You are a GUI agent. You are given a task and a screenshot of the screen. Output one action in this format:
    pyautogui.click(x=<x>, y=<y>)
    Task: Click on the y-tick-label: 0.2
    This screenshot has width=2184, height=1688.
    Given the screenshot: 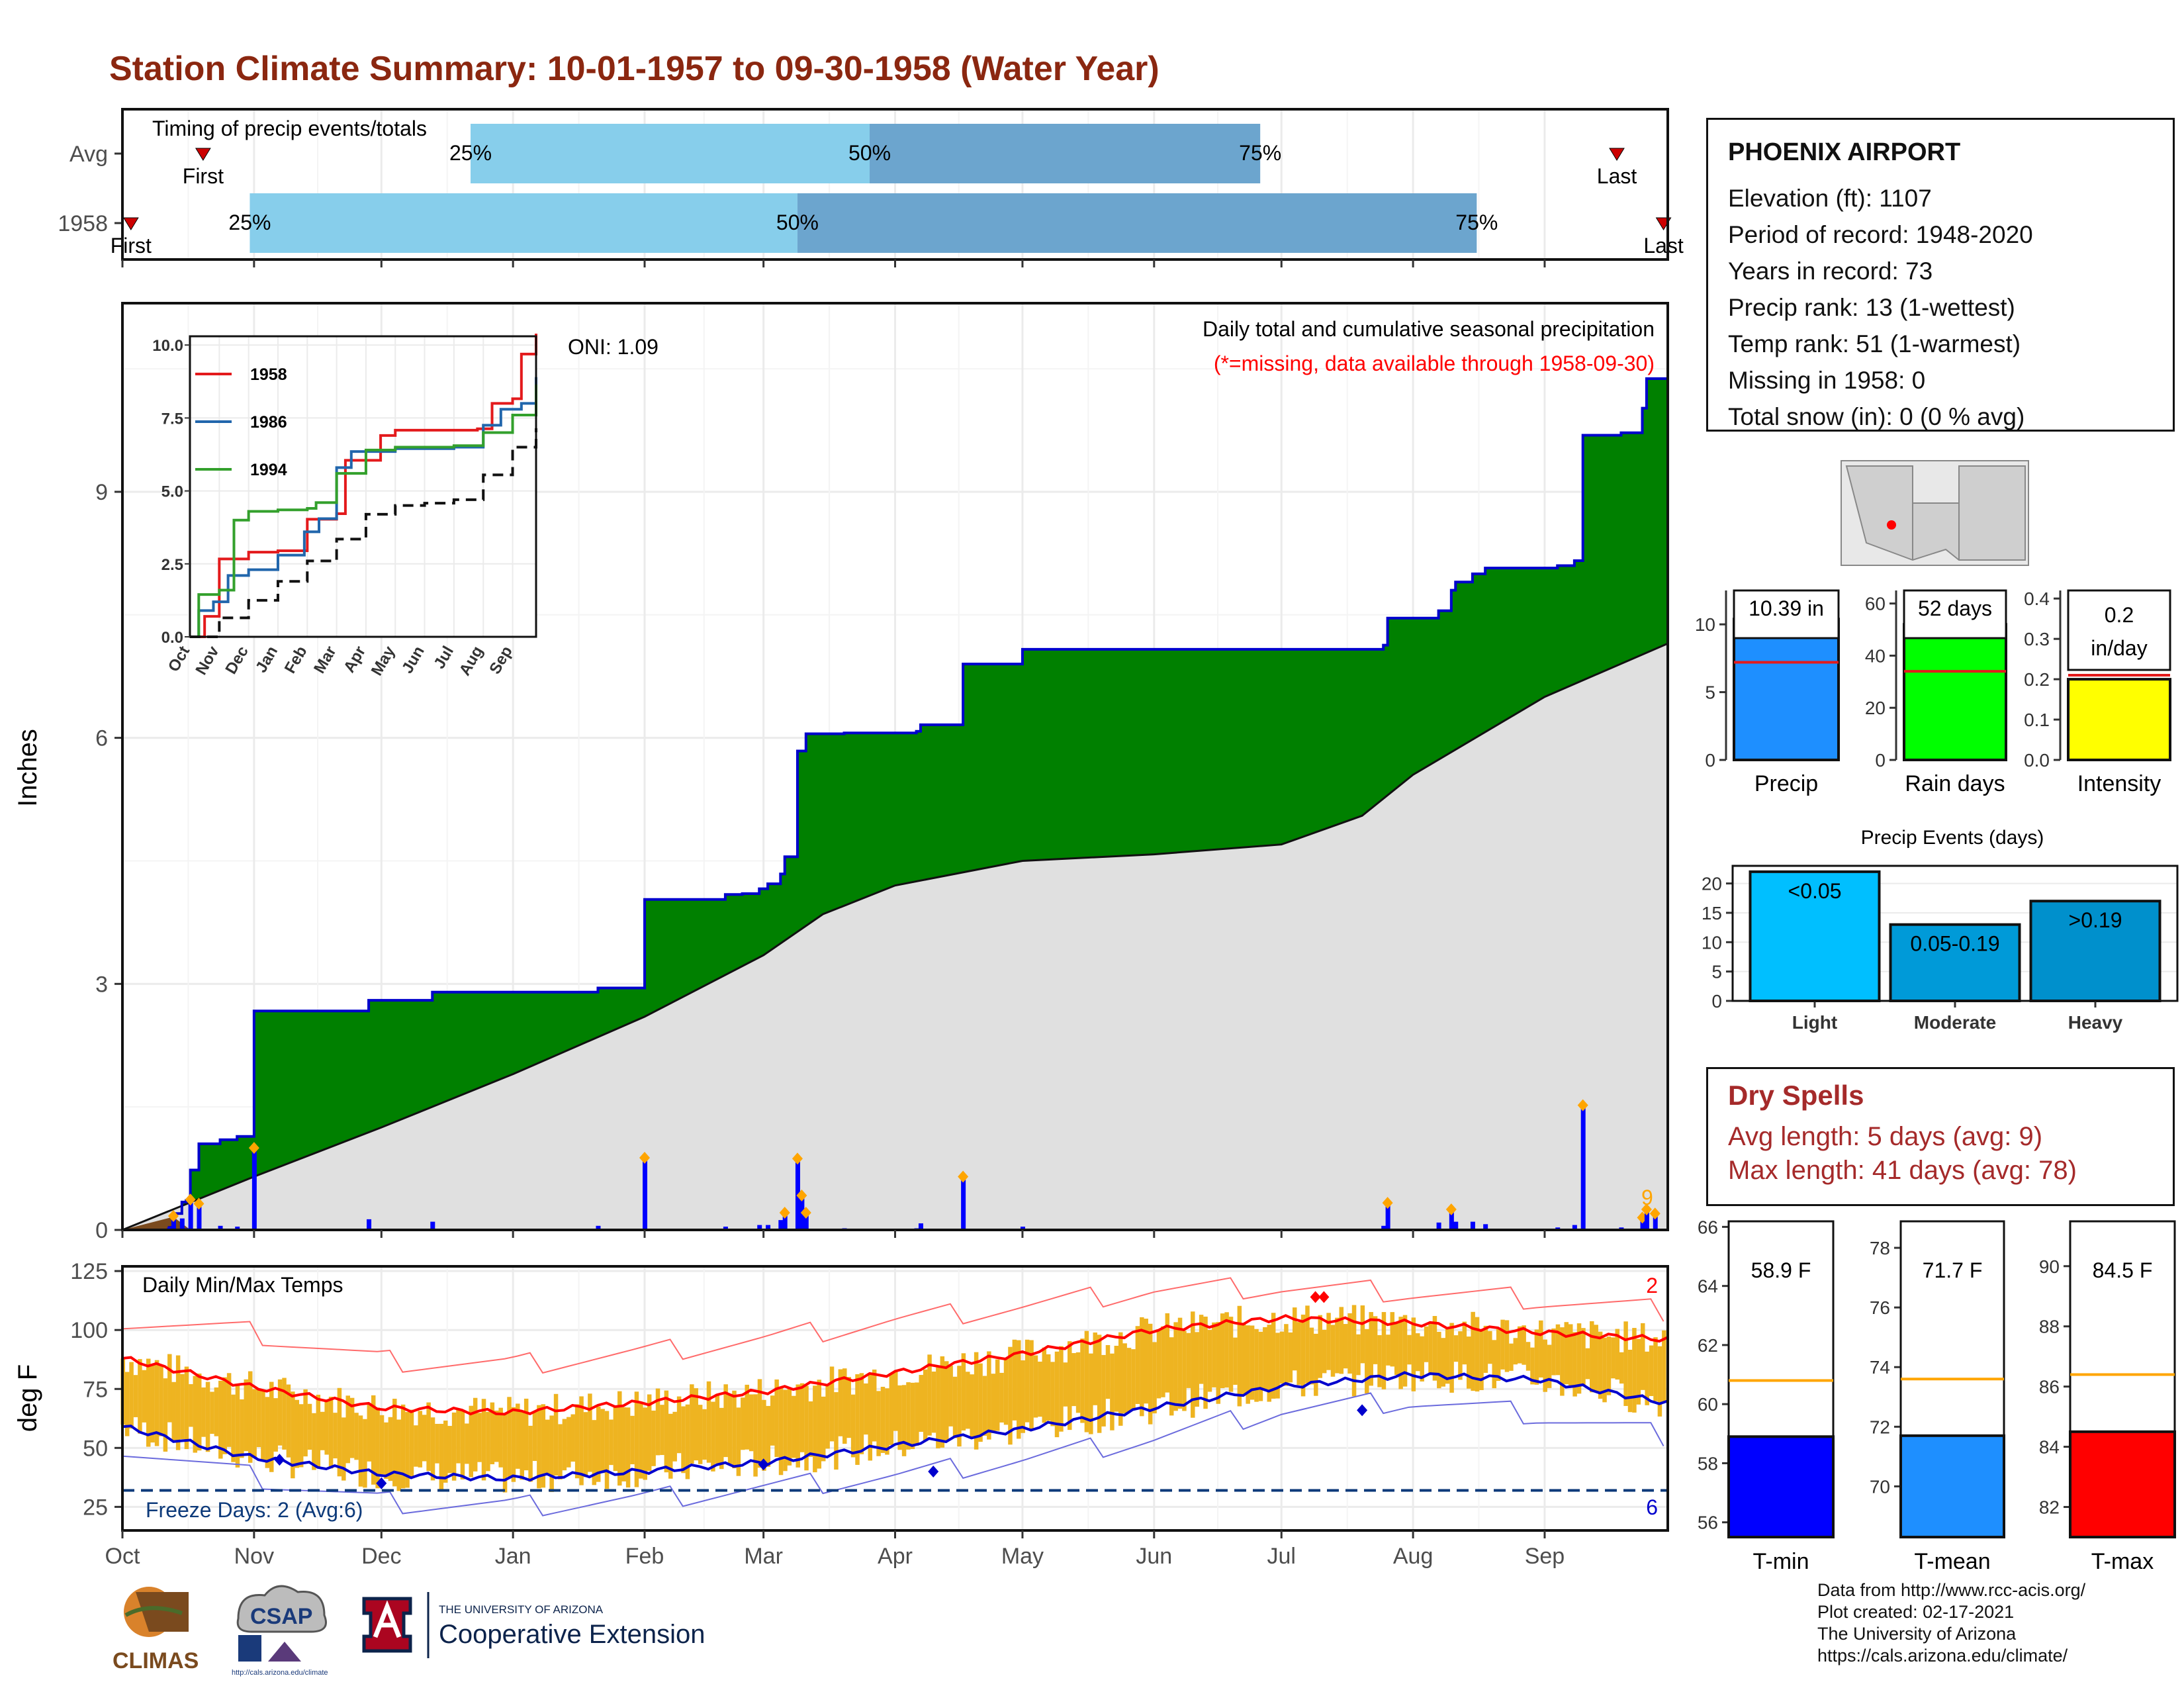 What is the action you would take?
    pyautogui.click(x=2037, y=679)
    